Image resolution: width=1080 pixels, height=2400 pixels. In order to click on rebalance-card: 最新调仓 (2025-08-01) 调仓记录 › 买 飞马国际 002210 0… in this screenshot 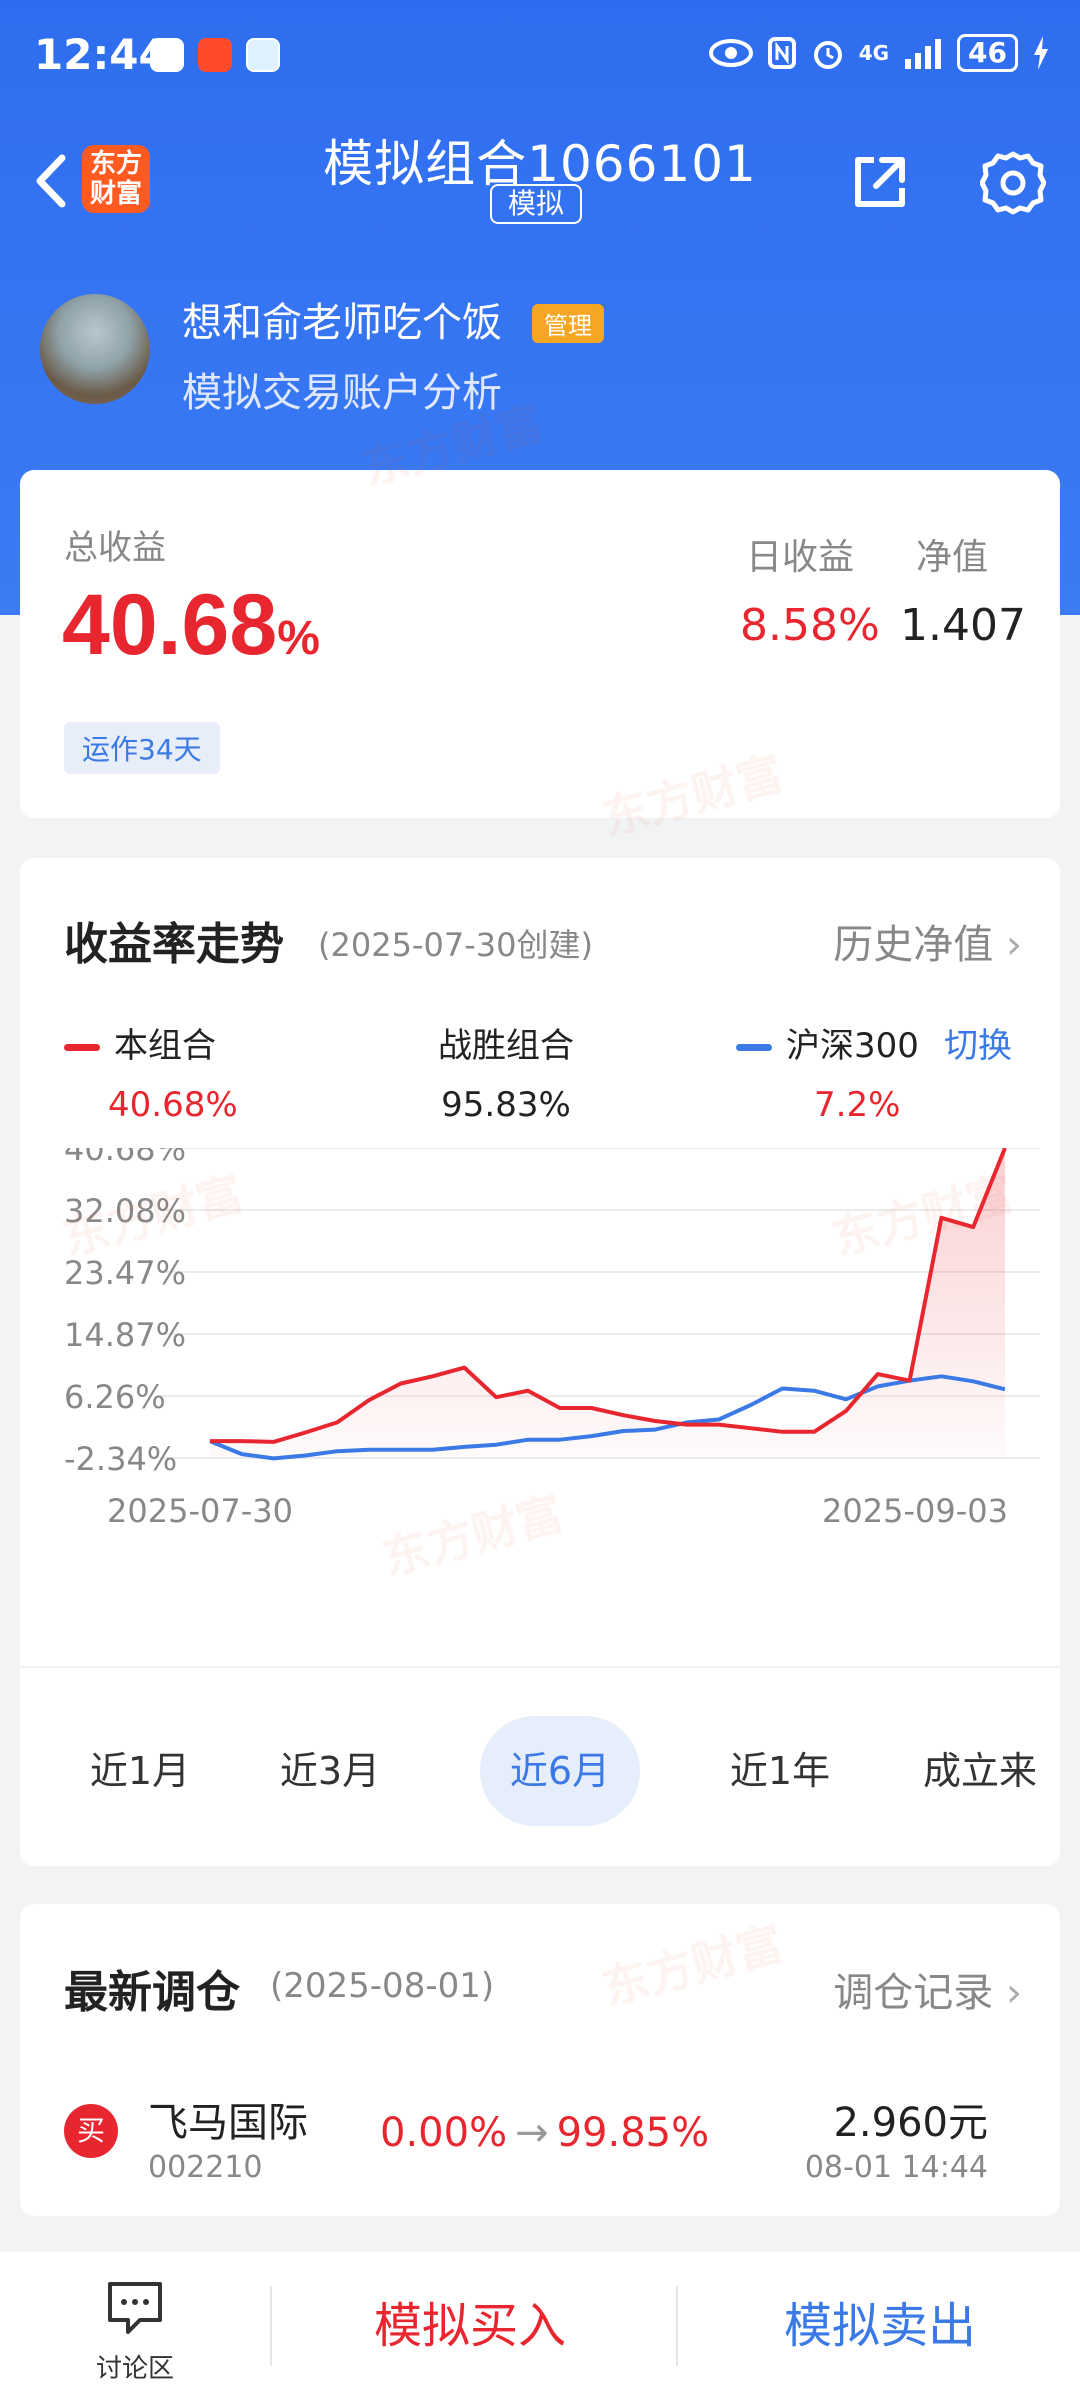, I will do `click(540, 2060)`.